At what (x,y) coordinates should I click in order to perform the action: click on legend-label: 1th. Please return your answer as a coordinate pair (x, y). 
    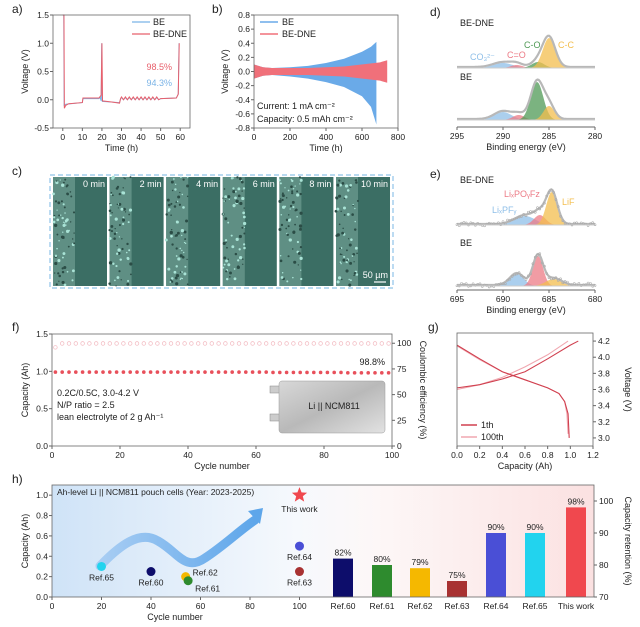
    Looking at the image, I should click on (487, 425).